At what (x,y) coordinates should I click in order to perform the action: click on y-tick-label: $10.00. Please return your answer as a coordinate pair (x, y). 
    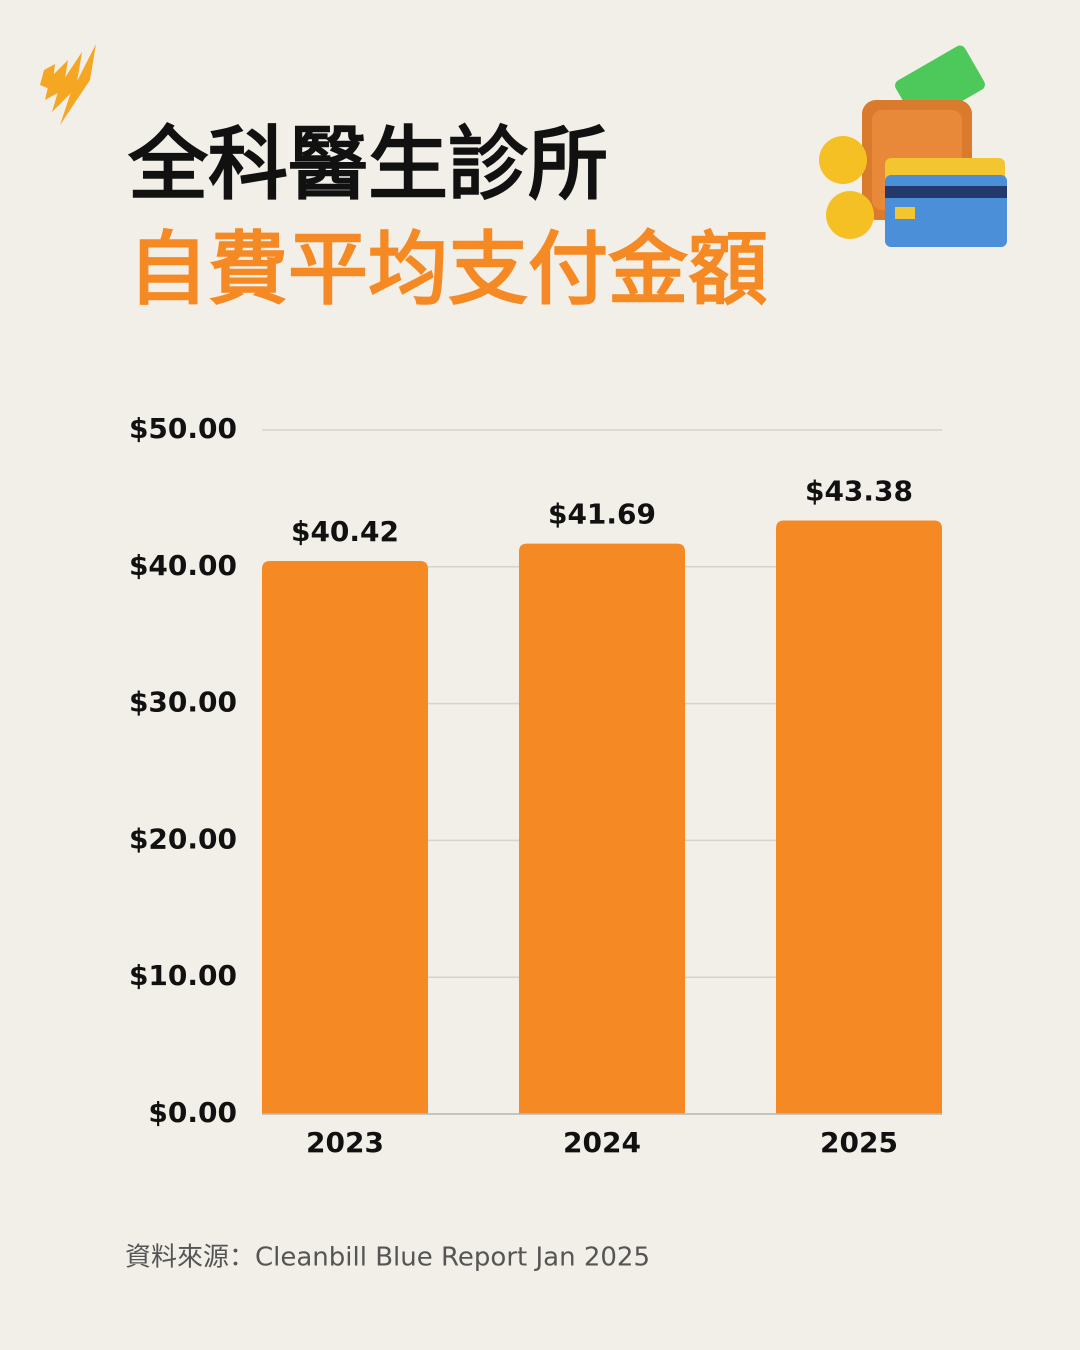
    Looking at the image, I should click on (183, 975).